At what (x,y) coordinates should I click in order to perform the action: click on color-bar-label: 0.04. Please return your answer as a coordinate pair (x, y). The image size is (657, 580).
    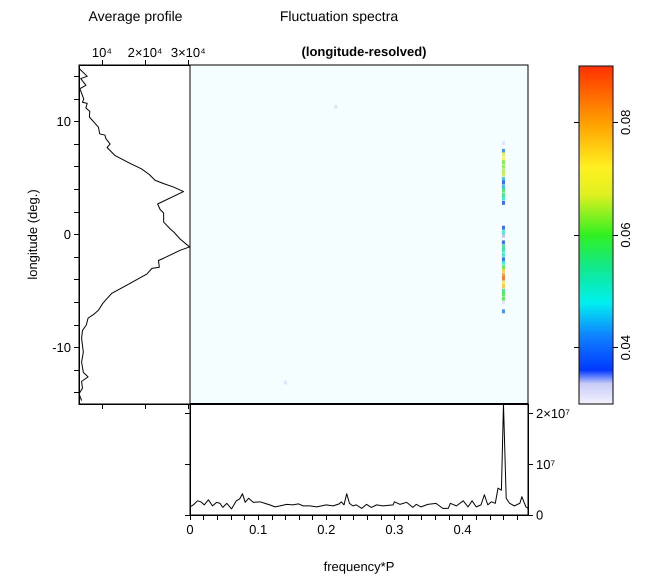
    Looking at the image, I should click on (625, 347).